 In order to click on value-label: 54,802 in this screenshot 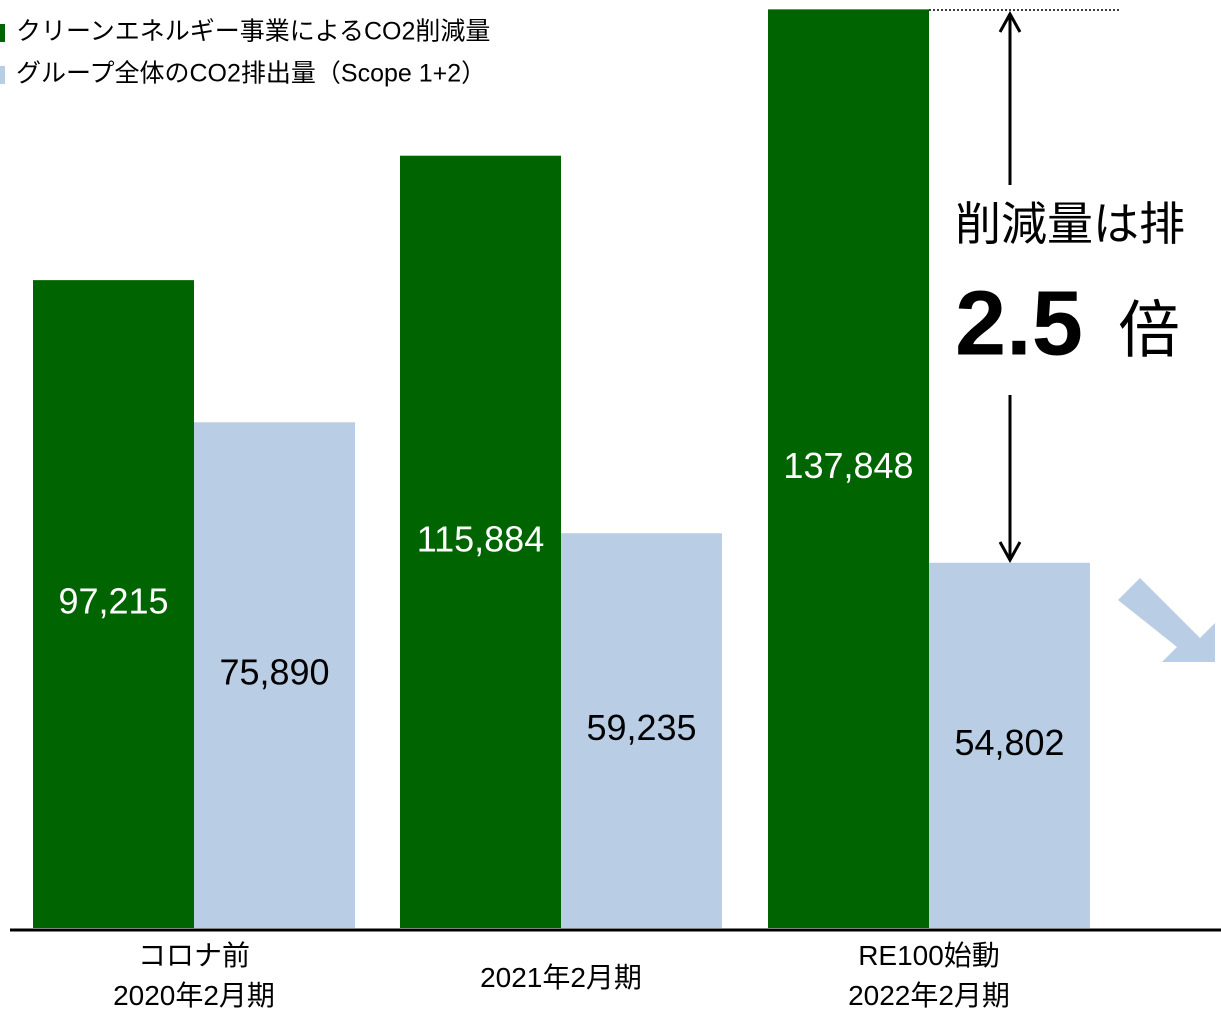, I will do `click(1009, 742)`.